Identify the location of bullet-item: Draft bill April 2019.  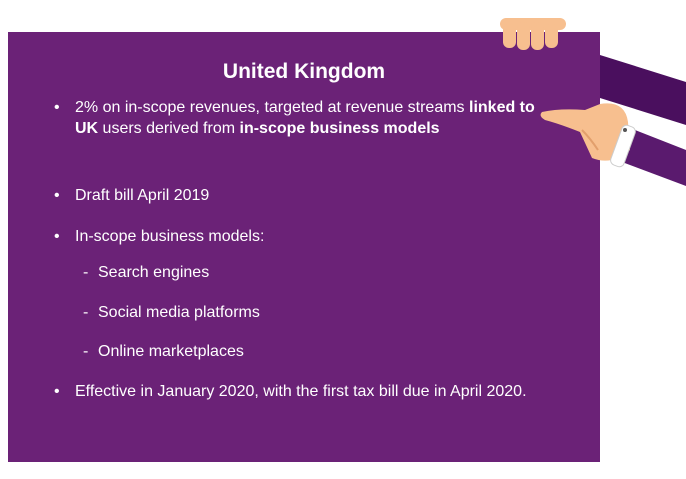
(303, 196).